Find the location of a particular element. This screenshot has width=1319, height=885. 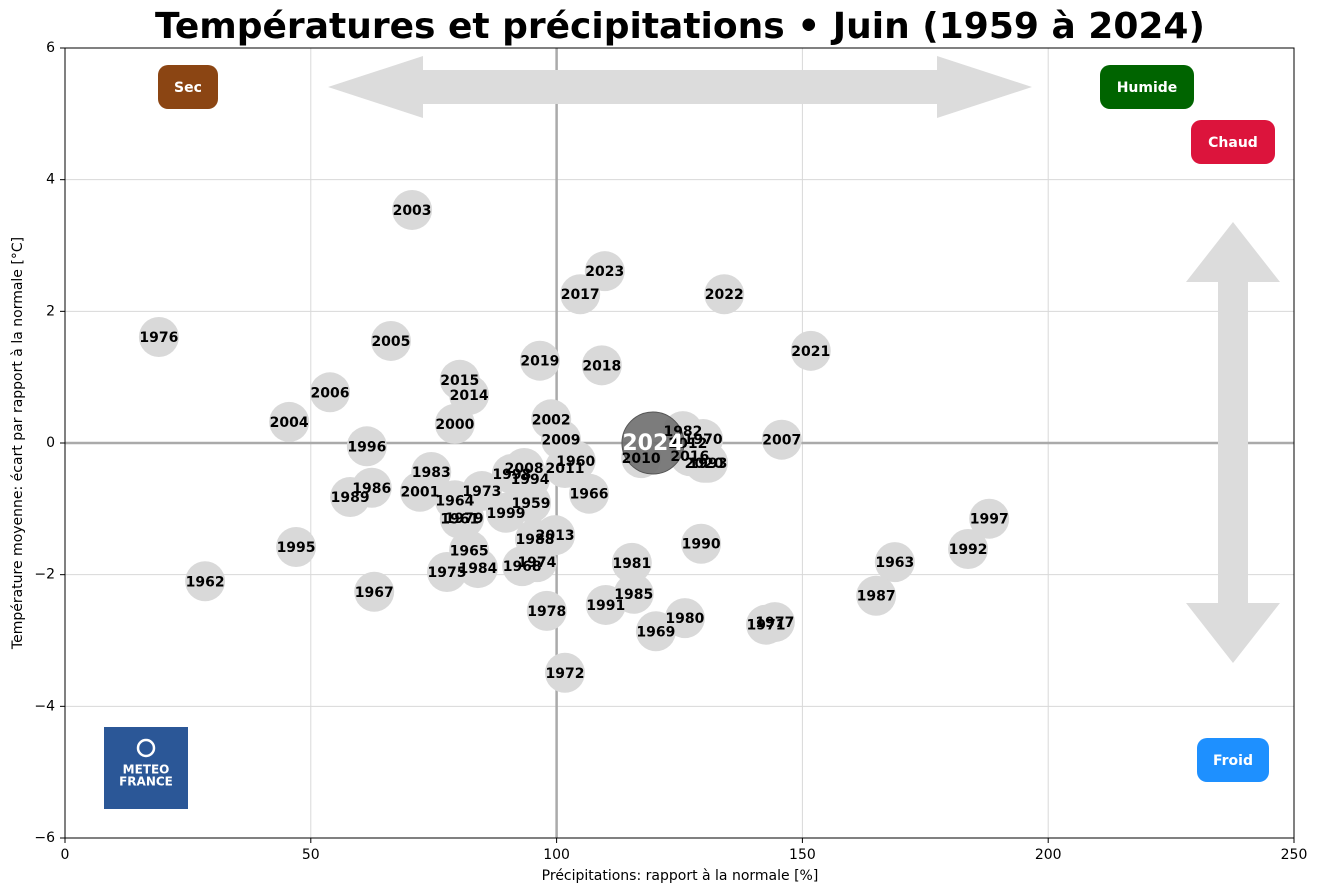

y-tick-label: 0 is located at coordinates (50, 443).